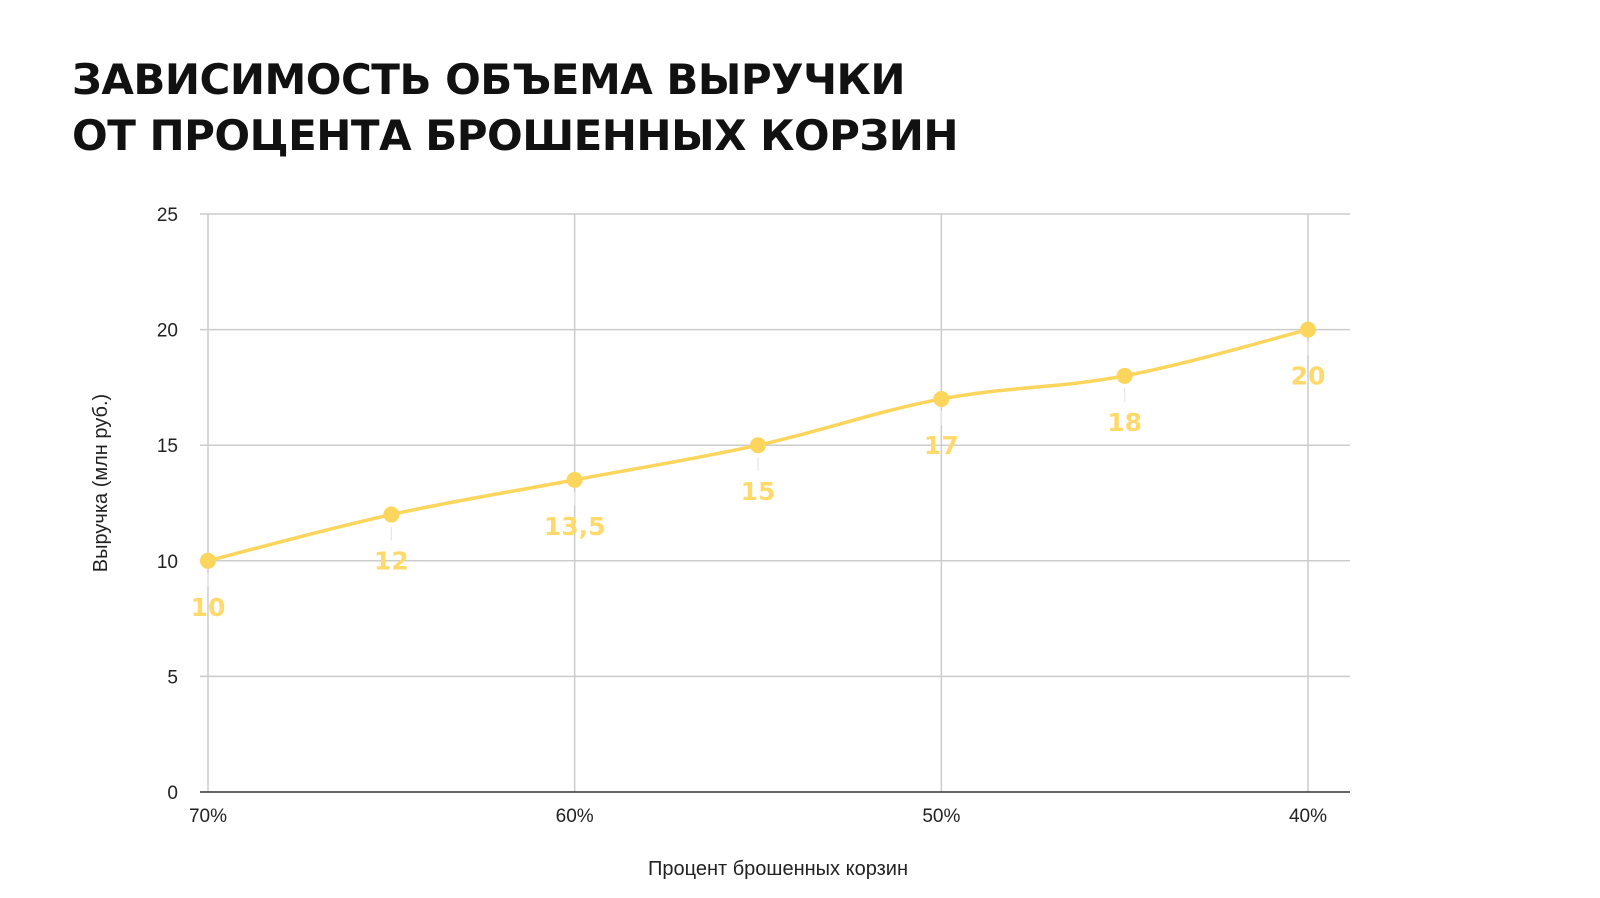  What do you see at coordinates (1124, 422) in the screenshot?
I see `data-label: 18` at bounding box center [1124, 422].